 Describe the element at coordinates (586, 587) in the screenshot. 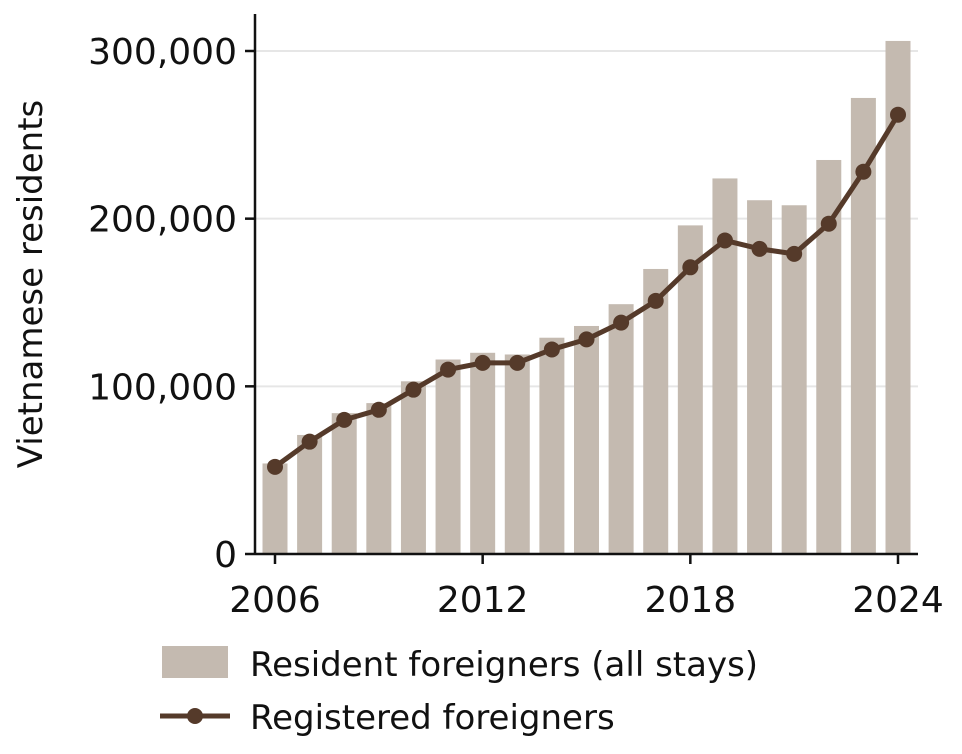

I see `x-axis-ticks: 2006 2012 2018 2024` at that location.